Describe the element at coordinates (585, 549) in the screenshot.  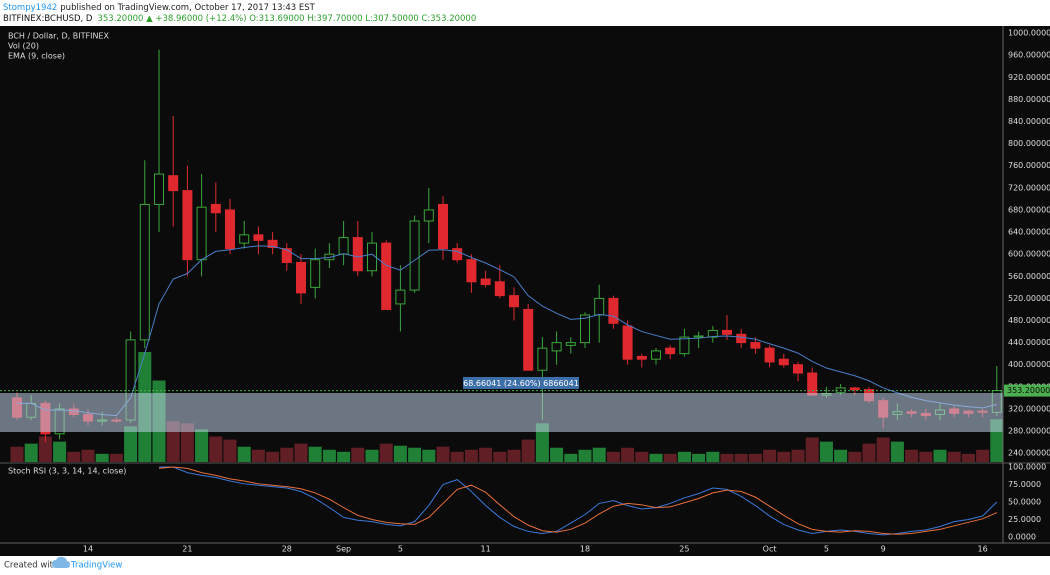
I see `x-tick-label: 18` at that location.